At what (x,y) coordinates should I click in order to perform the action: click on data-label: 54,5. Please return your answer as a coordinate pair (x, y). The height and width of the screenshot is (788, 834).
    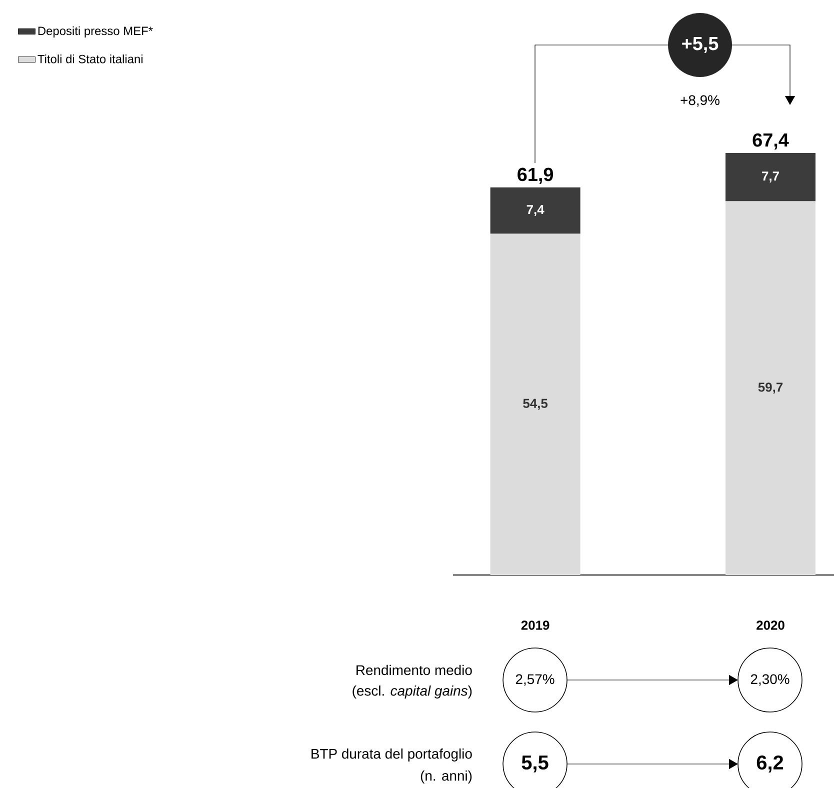
    Looking at the image, I should click on (535, 404).